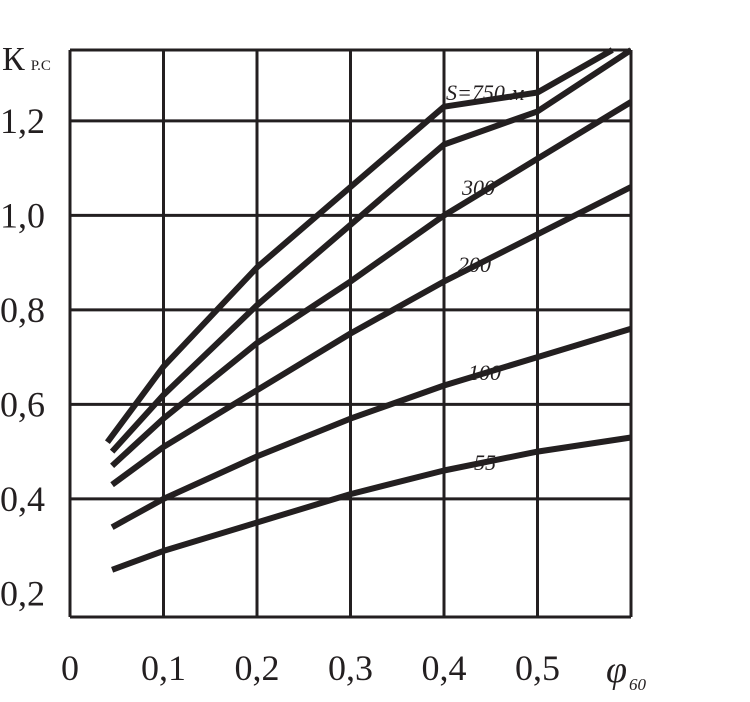  What do you see at coordinates (41, 66) in the screenshot?
I see `y-axis-label-sub: Р.С` at bounding box center [41, 66].